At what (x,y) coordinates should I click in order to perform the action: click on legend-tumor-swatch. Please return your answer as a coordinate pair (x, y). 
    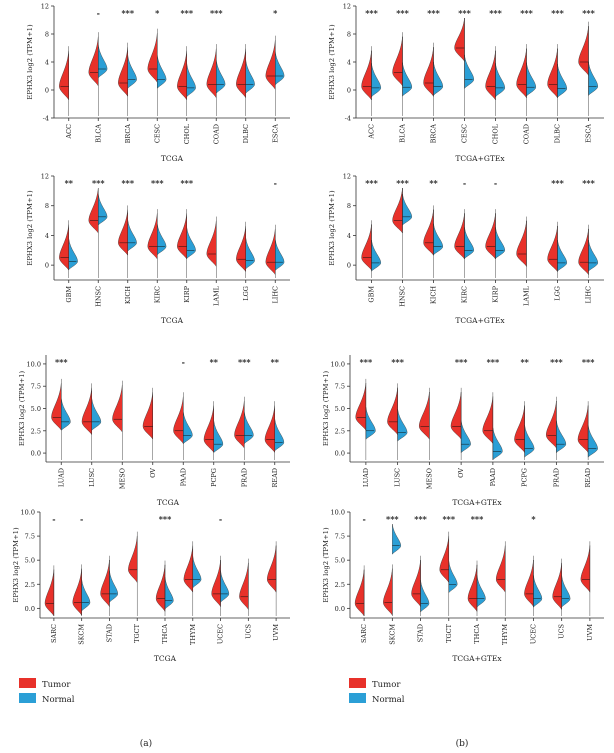
    Looking at the image, I should click on (357, 683).